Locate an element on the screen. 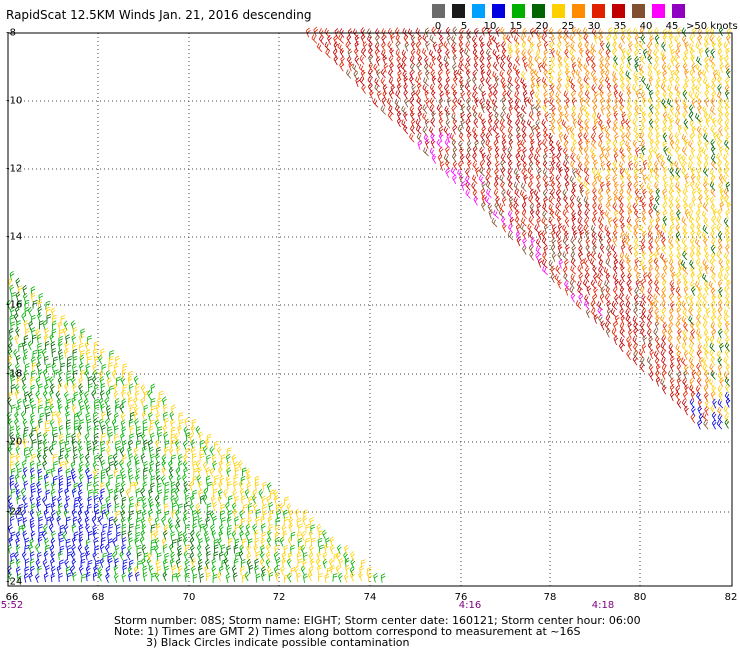 The width and height of the screenshot is (740, 650). lat-label-12: -12 is located at coordinates (14, 169).